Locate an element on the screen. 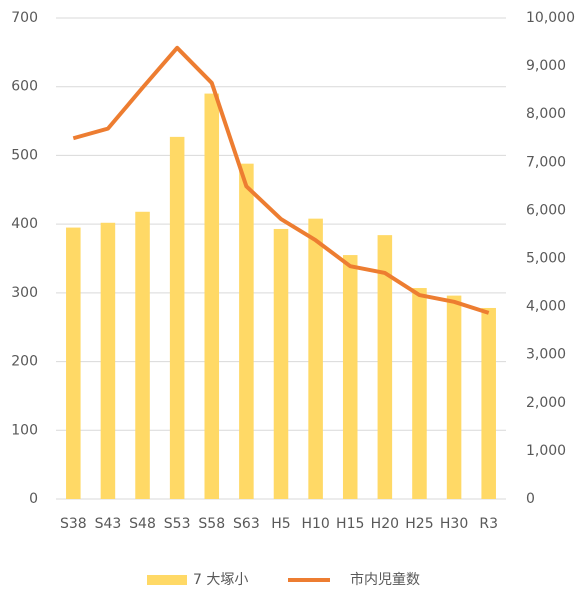 The image size is (582, 596). x-tick-label: R3 is located at coordinates (488, 524).